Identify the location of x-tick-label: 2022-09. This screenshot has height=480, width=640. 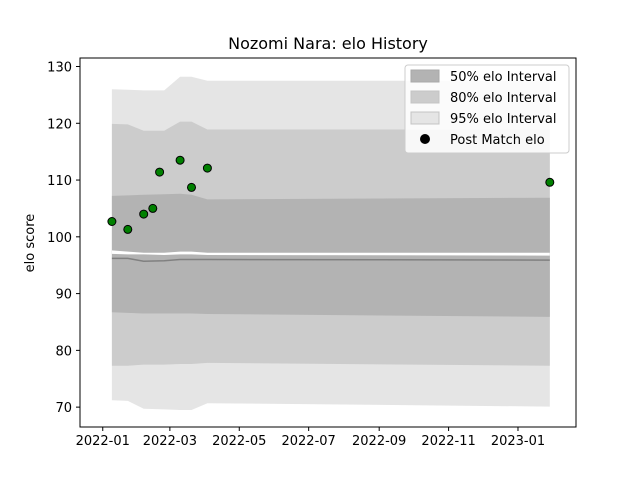
(379, 441).